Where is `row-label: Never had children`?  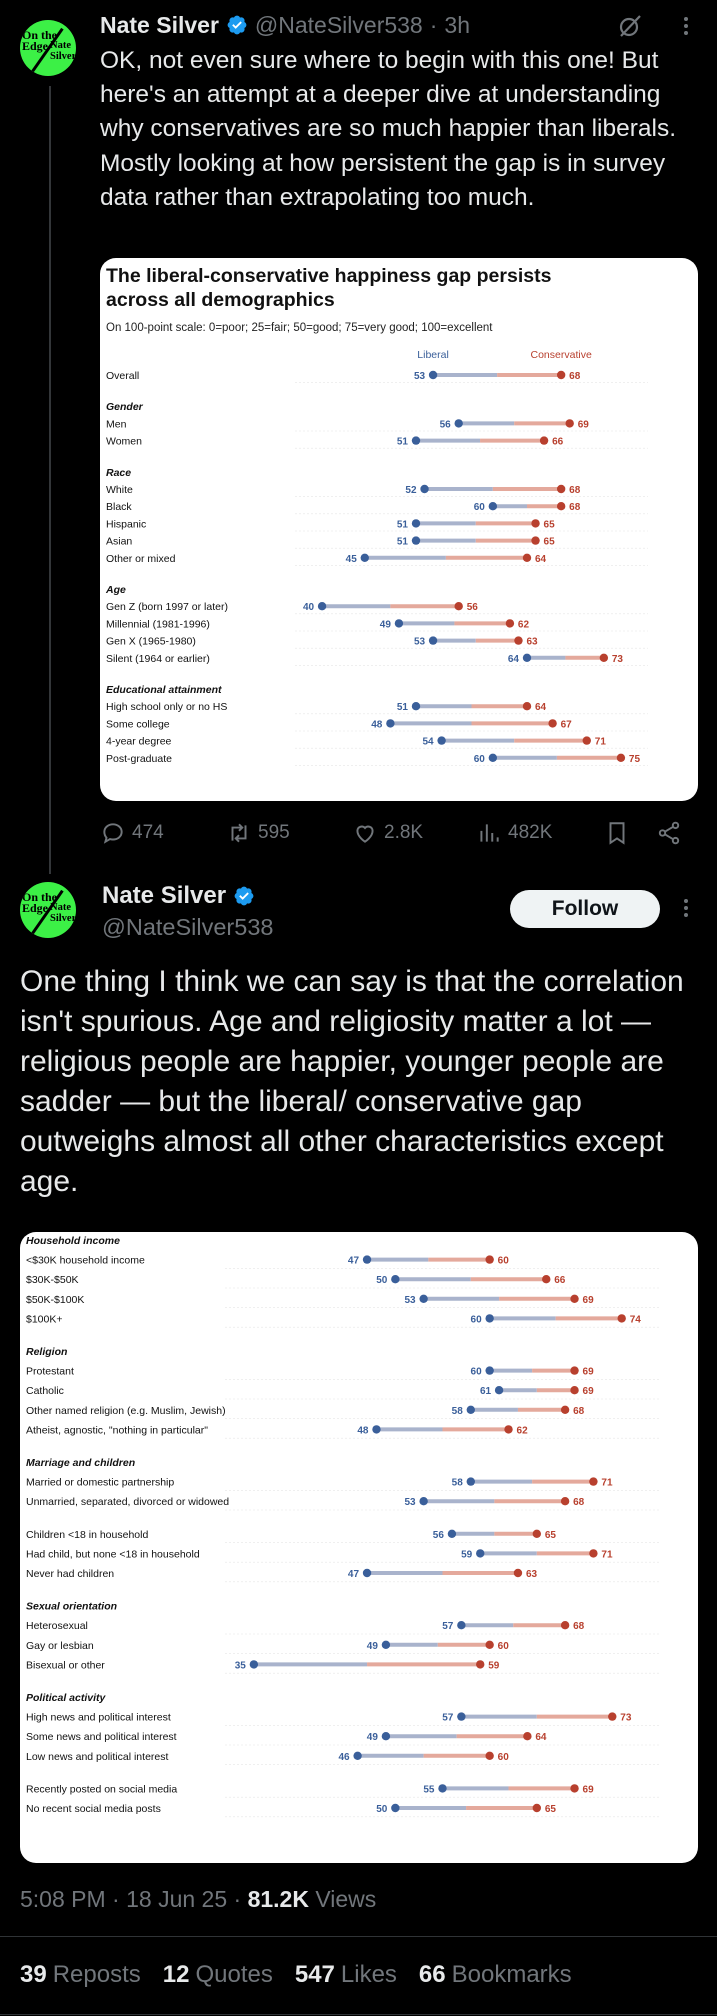
row-label: Never had children is located at coordinates (70, 1574).